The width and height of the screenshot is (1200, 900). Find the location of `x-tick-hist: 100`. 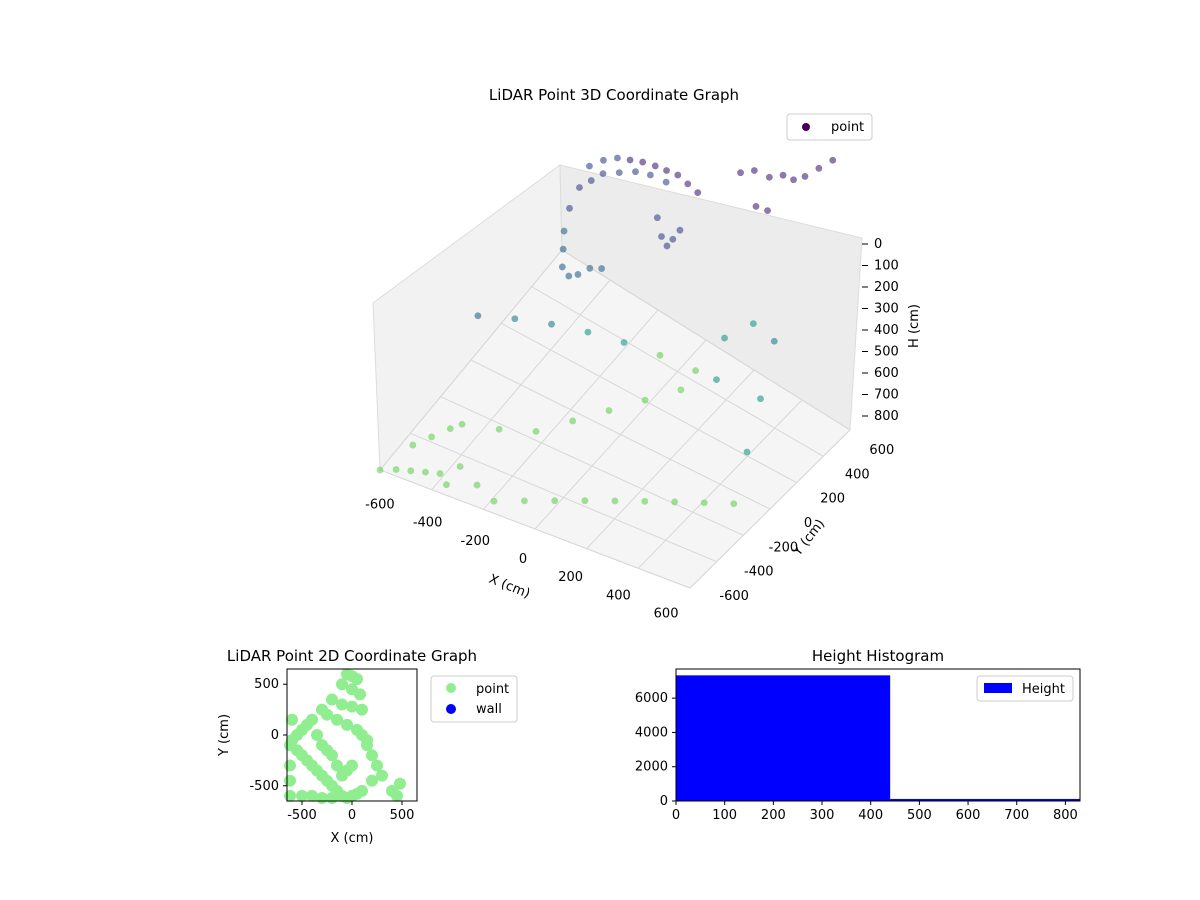

x-tick-hist: 100 is located at coordinates (724, 815).